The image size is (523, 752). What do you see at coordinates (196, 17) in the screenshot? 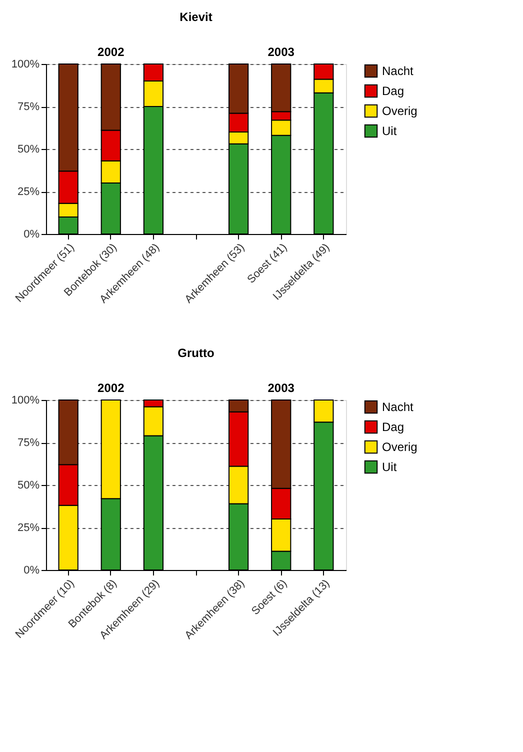
I see `chart-title: Kievit` at bounding box center [196, 17].